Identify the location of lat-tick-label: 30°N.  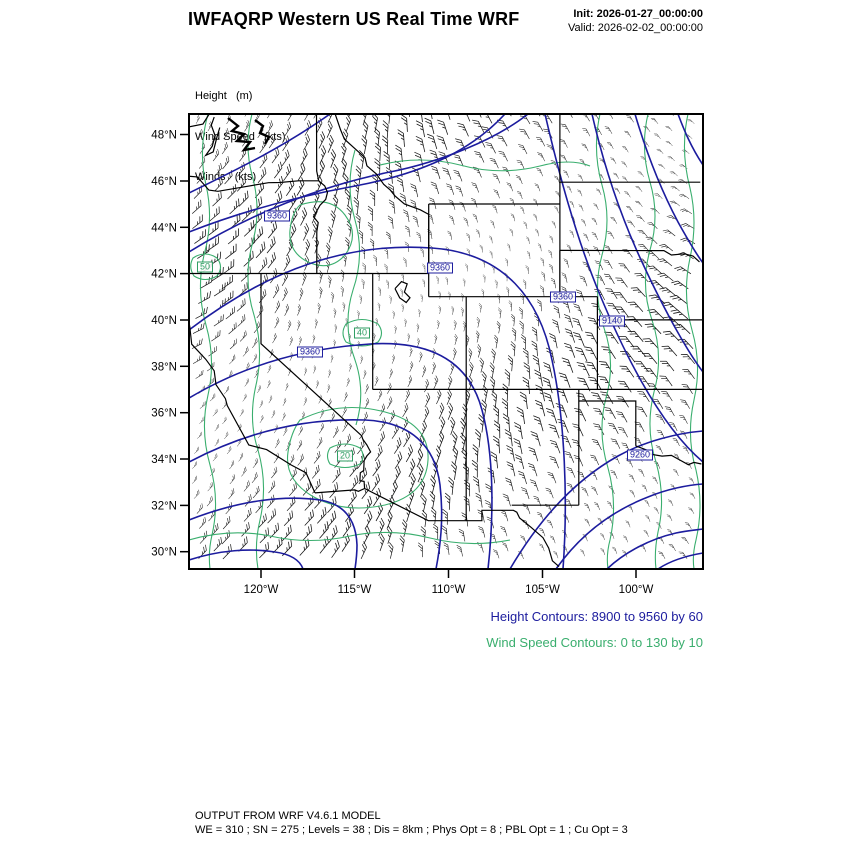
(164, 553).